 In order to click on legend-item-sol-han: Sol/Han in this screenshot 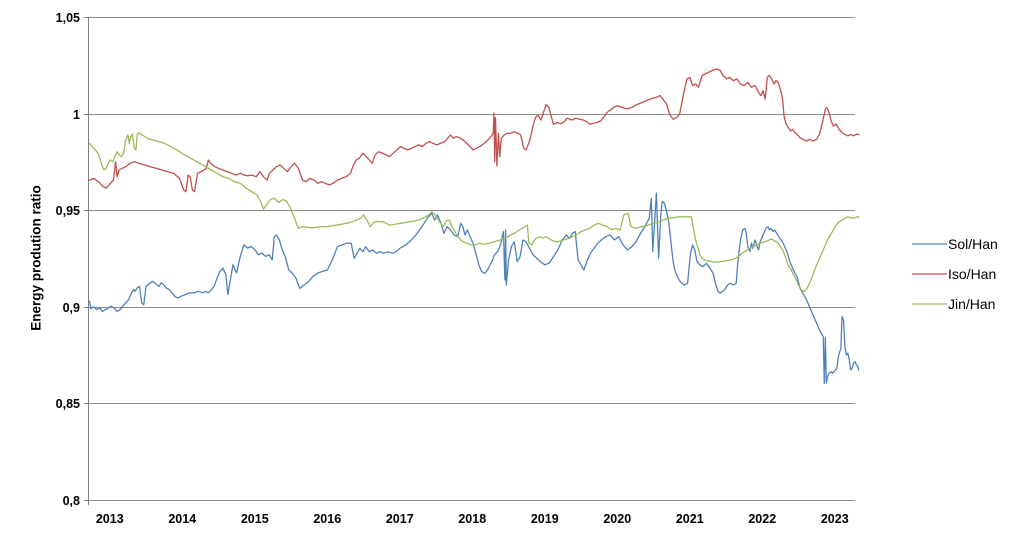, I will do `click(955, 244)`.